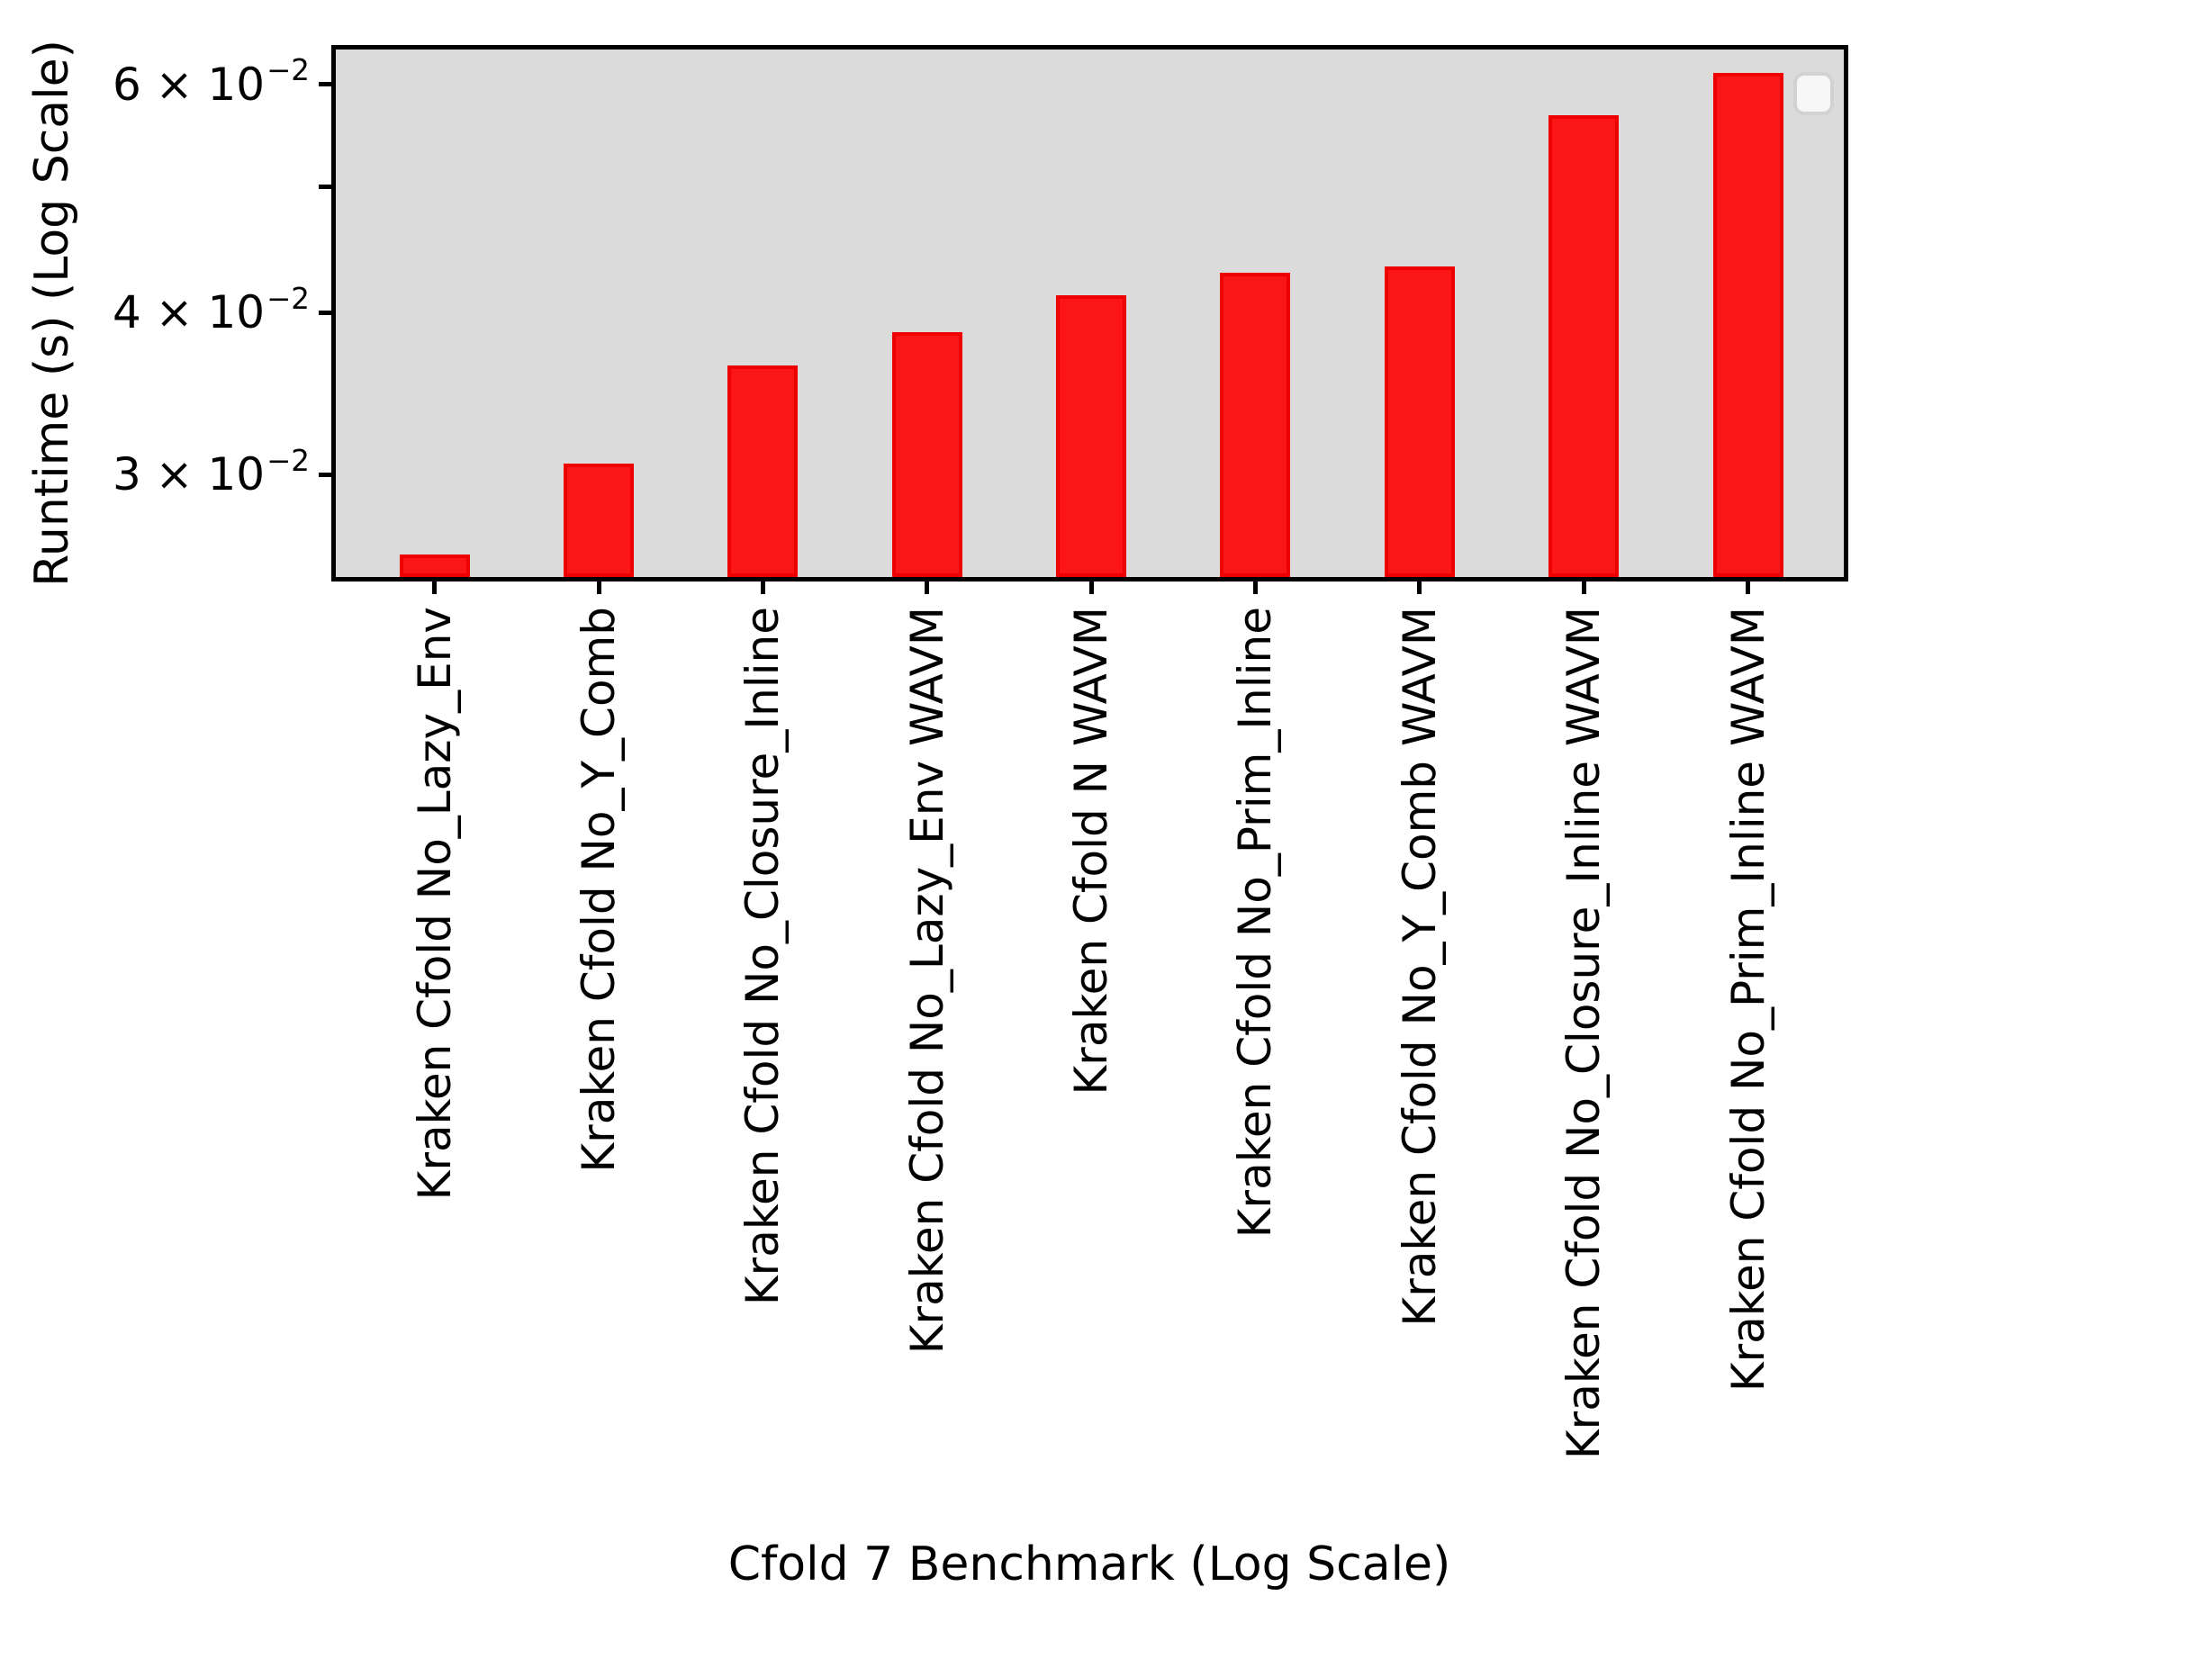 The image size is (2212, 1659). Describe the element at coordinates (1091, 851) in the screenshot. I see `x-category-label: Kraken Cfold N WAVM` at that location.